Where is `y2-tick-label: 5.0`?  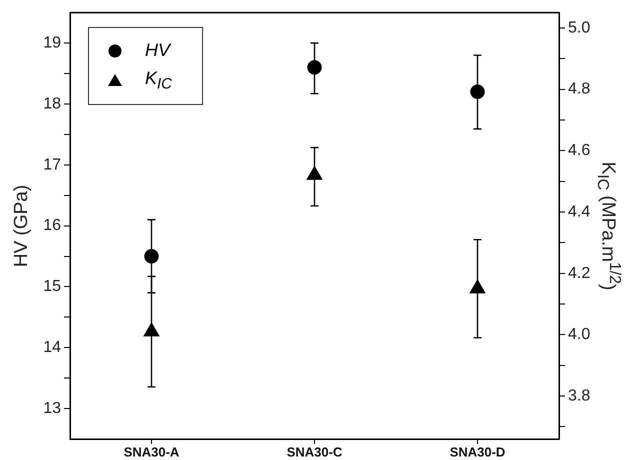 y2-tick-label: 5.0 is located at coordinates (579, 27).